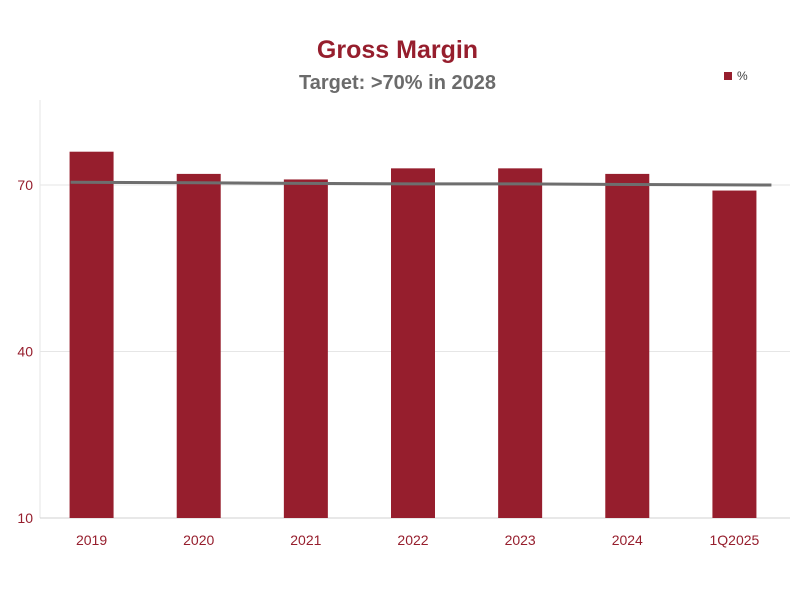  I want to click on x-tick-label: 2020, so click(198, 540).